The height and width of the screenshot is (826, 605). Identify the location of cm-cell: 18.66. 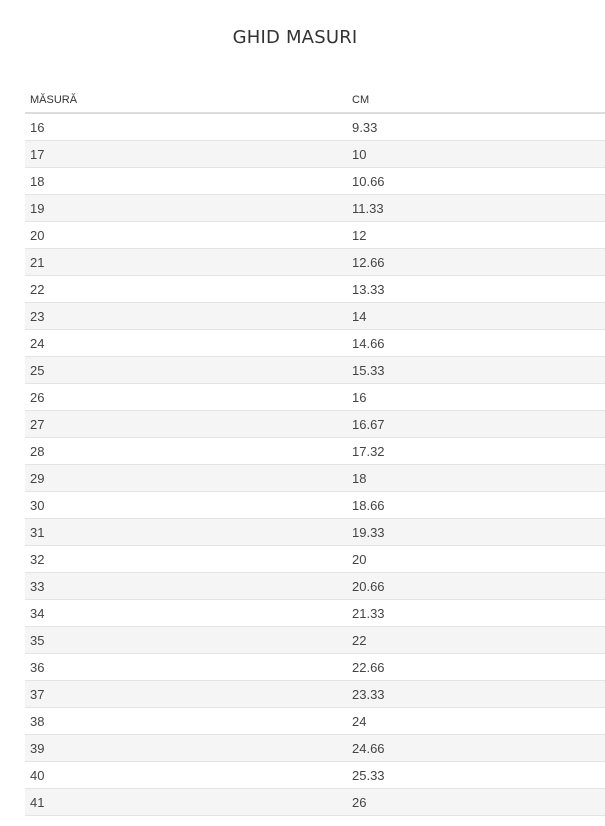
(476, 505).